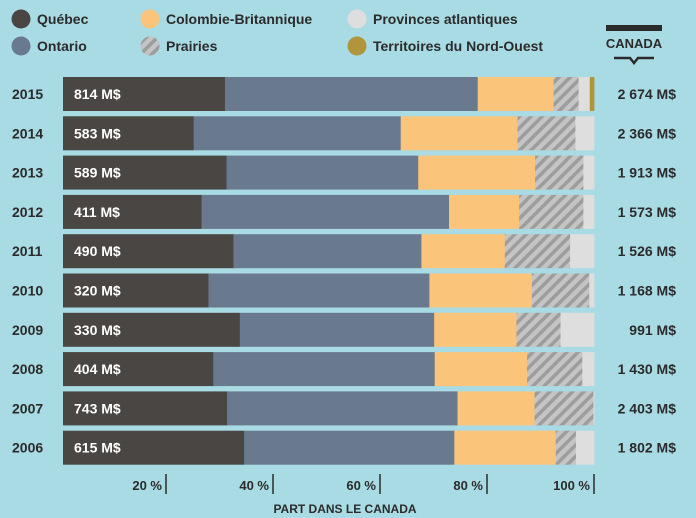 The image size is (696, 518). What do you see at coordinates (647, 369) in the screenshot?
I see `canada-total-2008: 1 430 M$` at bounding box center [647, 369].